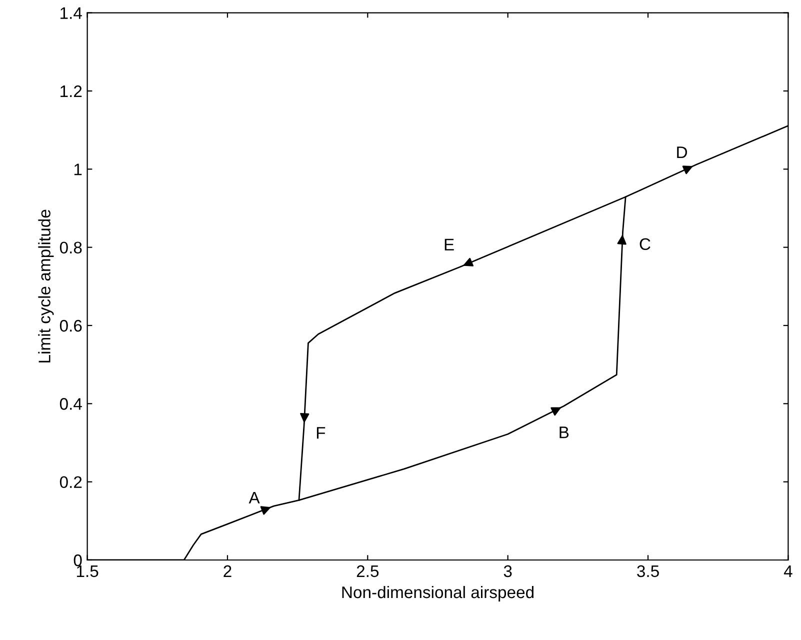 This screenshot has height=640, width=801. Describe the element at coordinates (78, 170) in the screenshot. I see `y-tick-label: 1` at that location.